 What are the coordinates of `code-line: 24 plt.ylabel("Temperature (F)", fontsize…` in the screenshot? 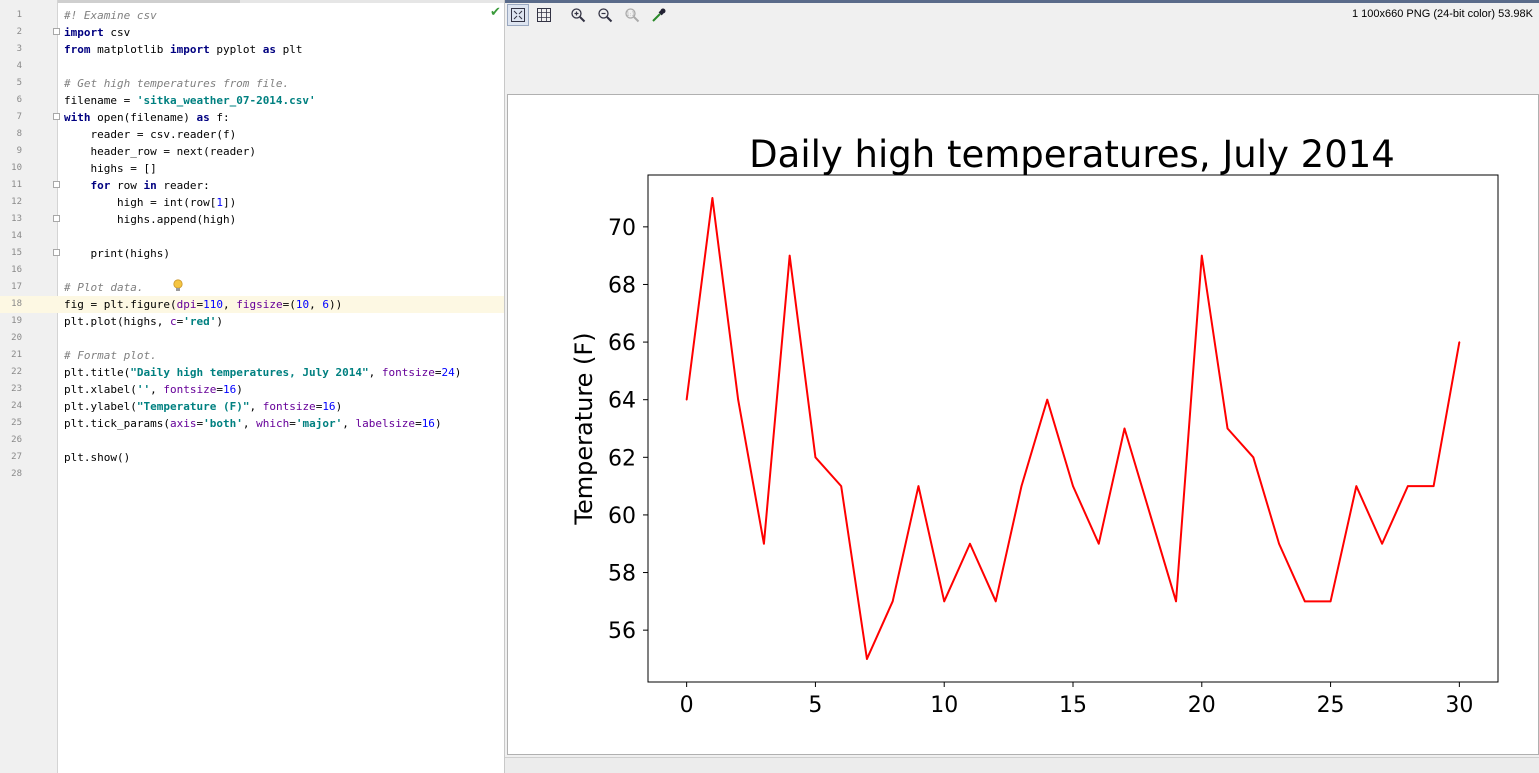 It's located at (252, 406).